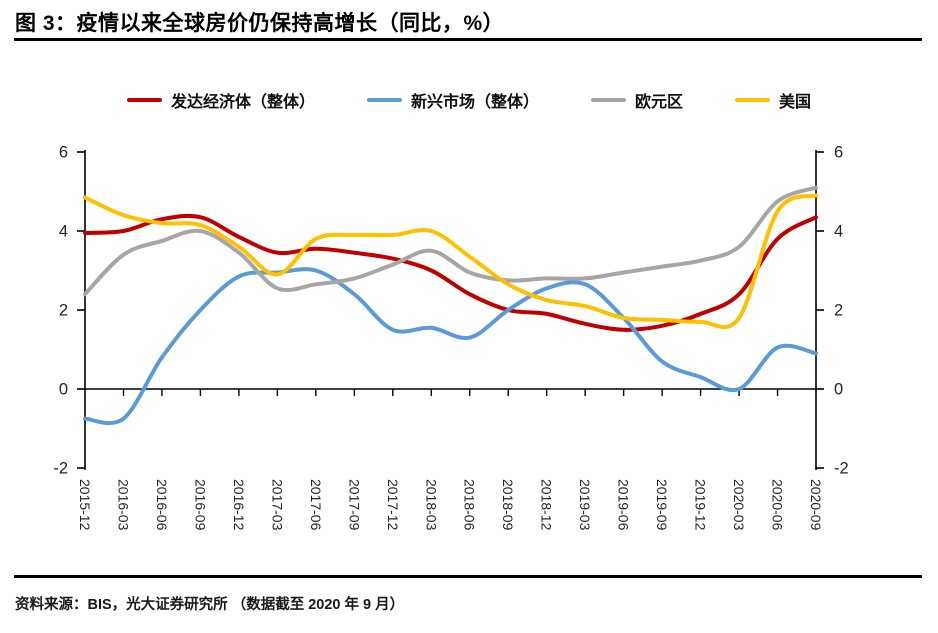  Describe the element at coordinates (393, 505) in the screenshot. I see `x-axis-tick-label: 2017-12` at that location.